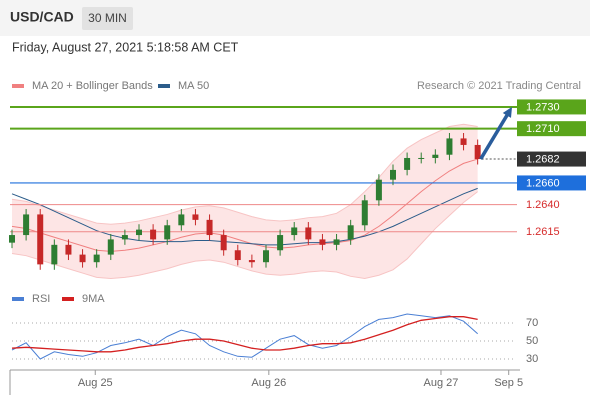 The width and height of the screenshot is (590, 400). I want to click on level-label: 1.2660, so click(543, 183).